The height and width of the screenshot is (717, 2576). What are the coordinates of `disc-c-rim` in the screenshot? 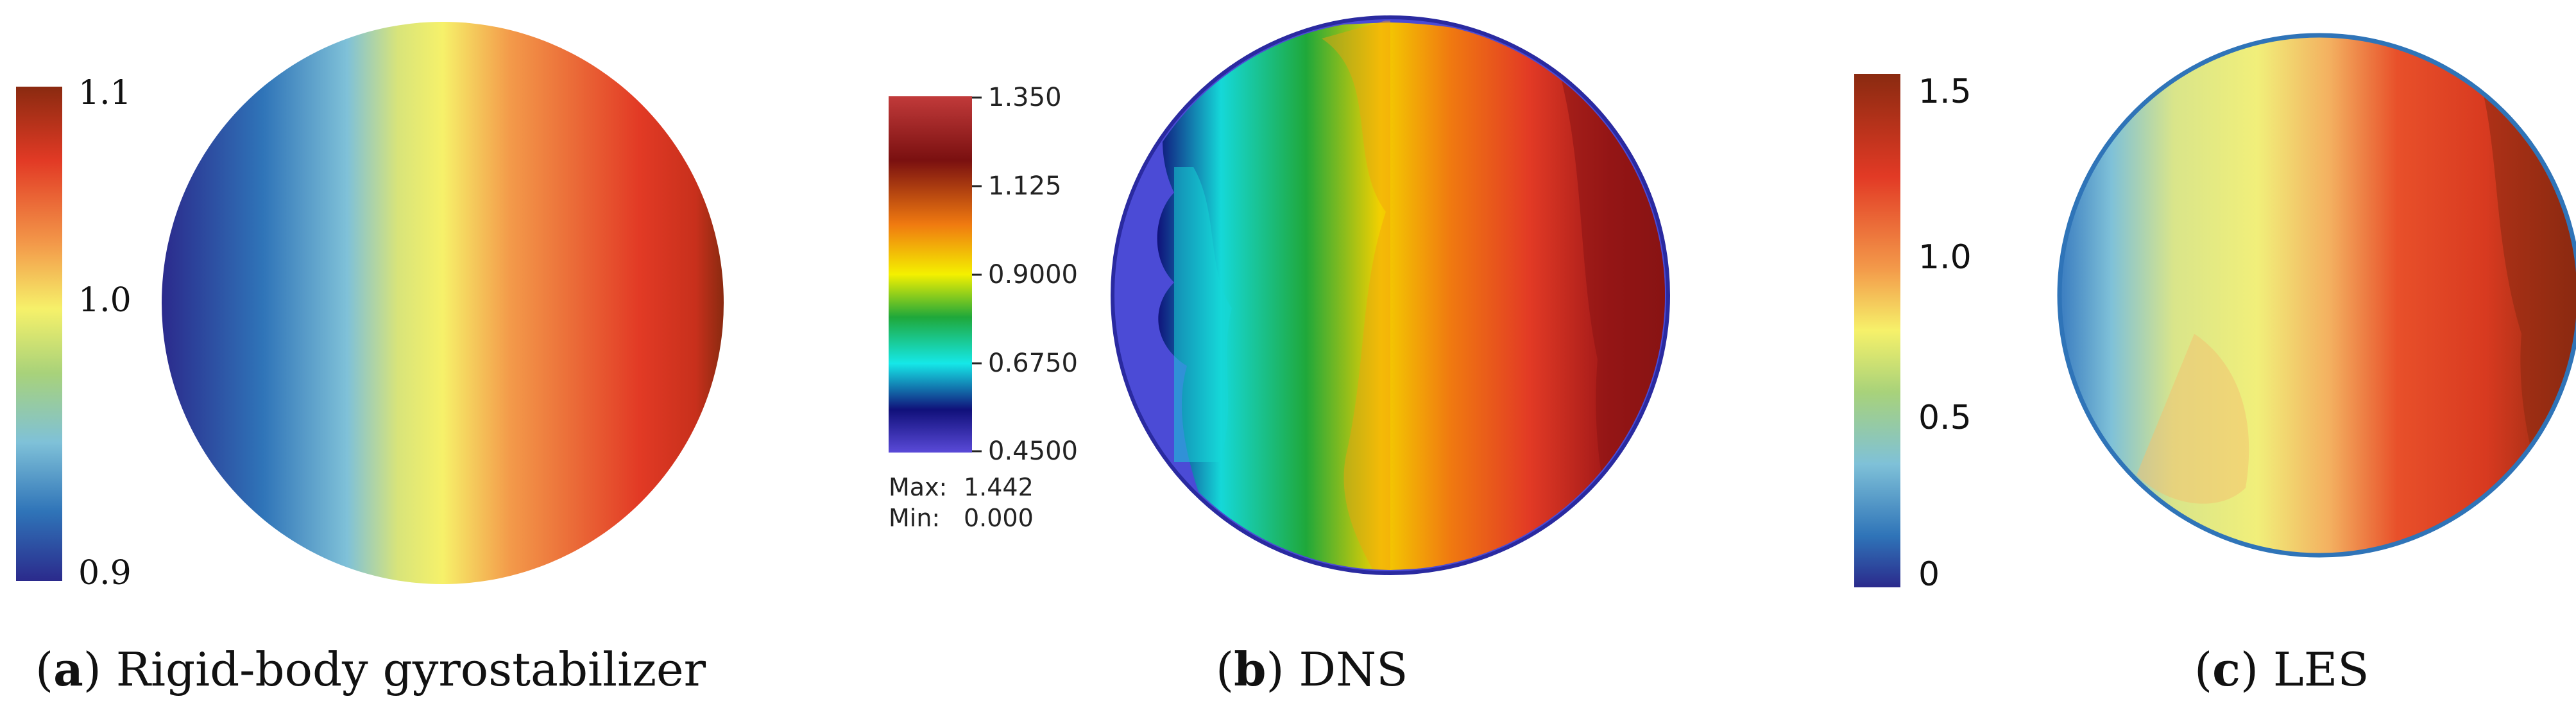 It's located at (2316, 295).